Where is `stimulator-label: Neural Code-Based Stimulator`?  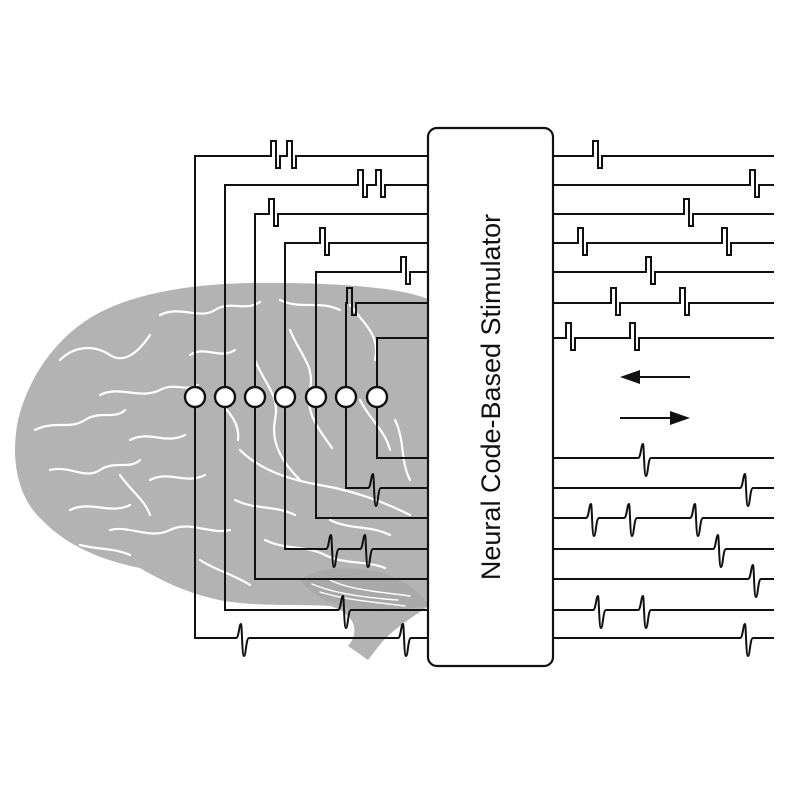
stimulator-label: Neural Code-Based Stimulator is located at coordinates (491, 397).